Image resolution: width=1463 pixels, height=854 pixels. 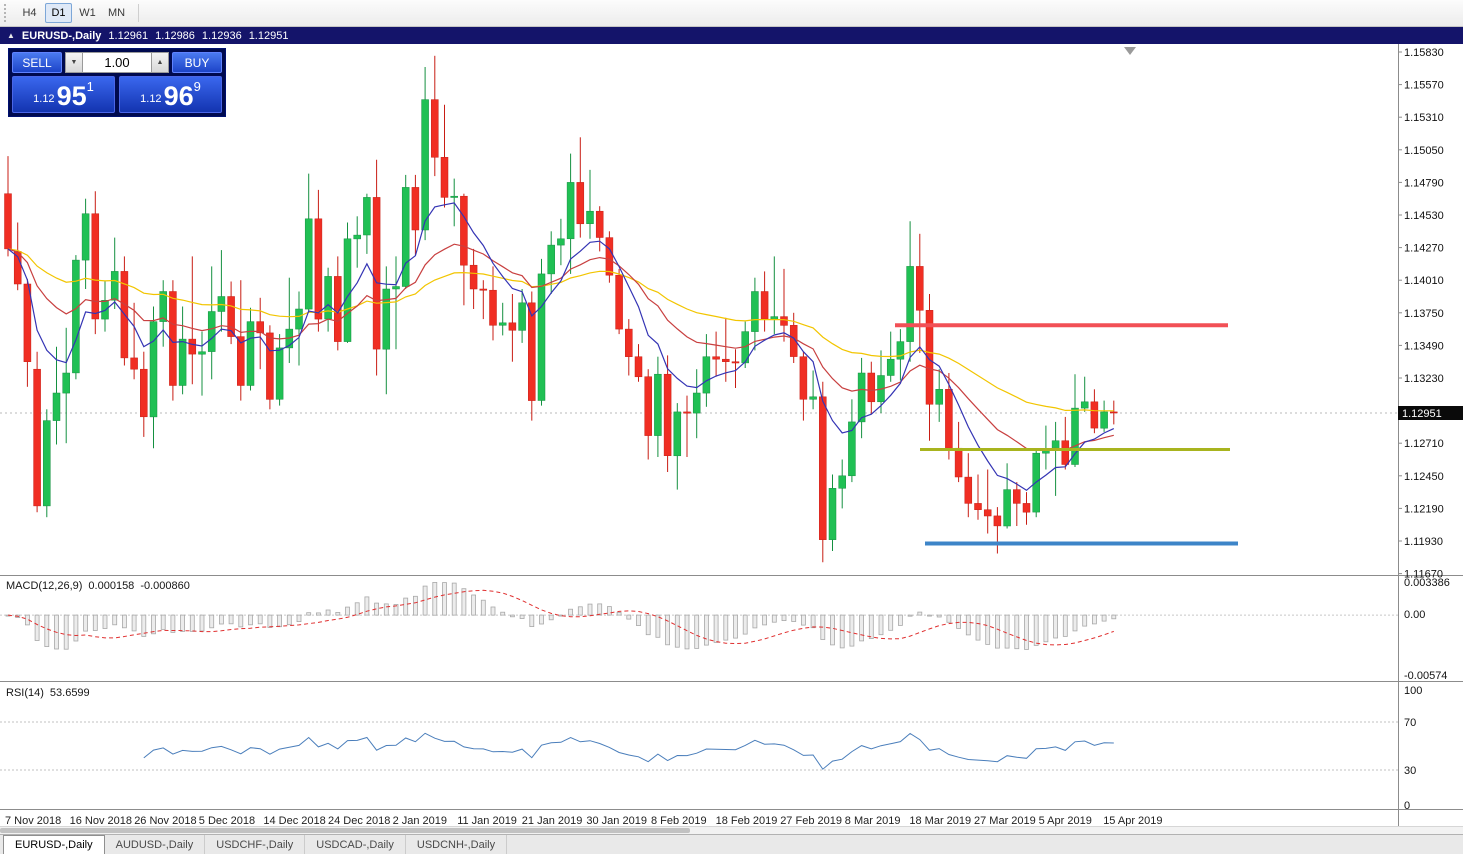 What do you see at coordinates (197, 62) in the screenshot?
I see `buy-button: BUY` at bounding box center [197, 62].